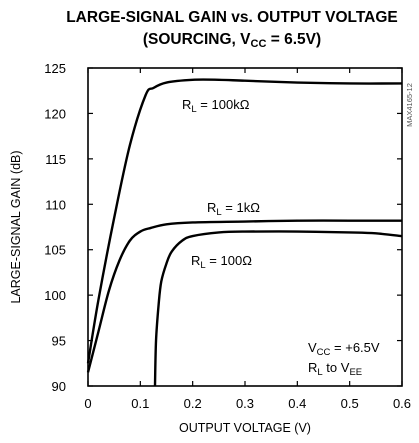 The image size is (419, 443). What do you see at coordinates (402, 403) in the screenshot?
I see `x-tick-label: 0.6` at bounding box center [402, 403].